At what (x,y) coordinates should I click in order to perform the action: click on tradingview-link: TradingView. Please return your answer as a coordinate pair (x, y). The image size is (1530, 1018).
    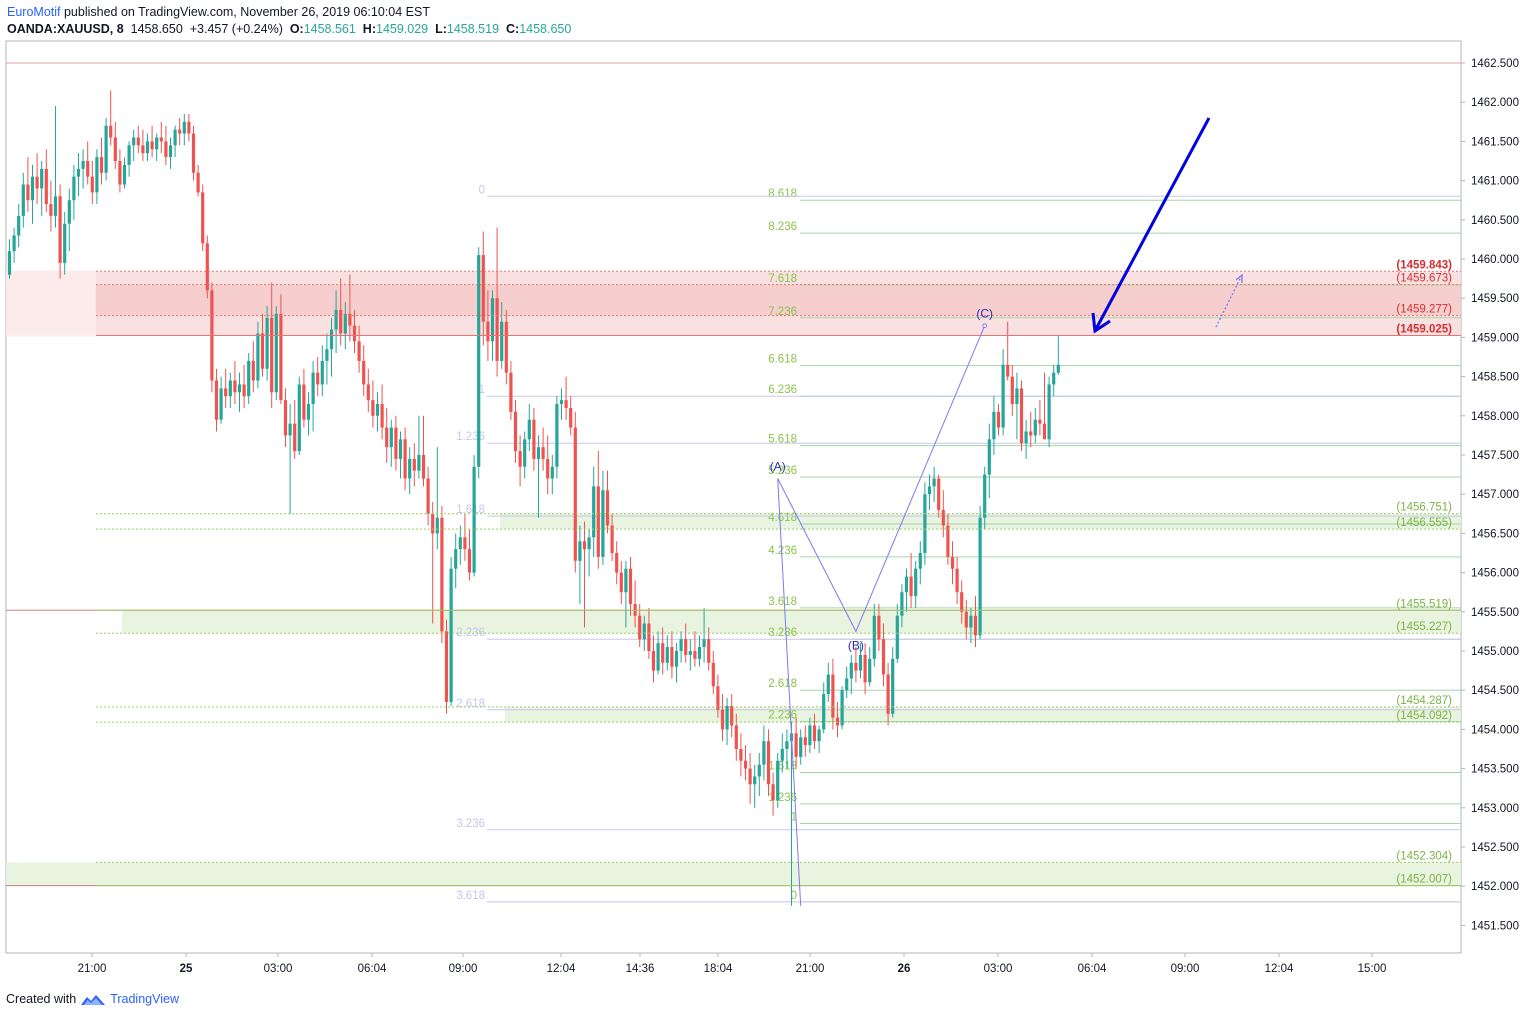
    Looking at the image, I should click on (144, 999).